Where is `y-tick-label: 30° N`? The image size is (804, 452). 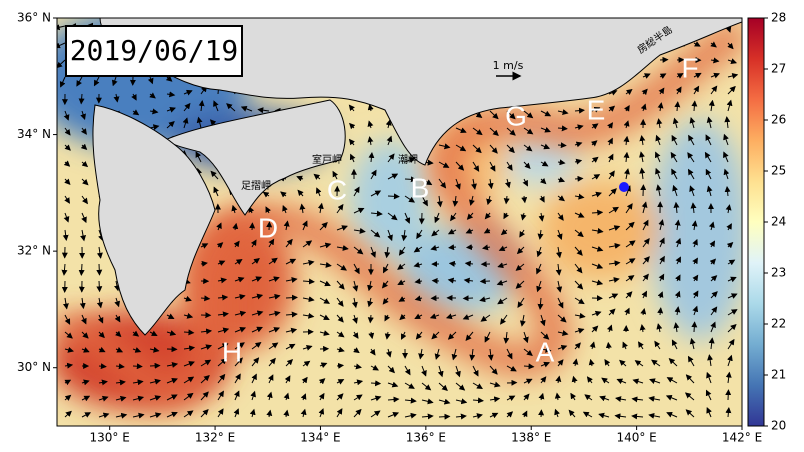
y-tick-label: 30° N is located at coordinates (34, 367).